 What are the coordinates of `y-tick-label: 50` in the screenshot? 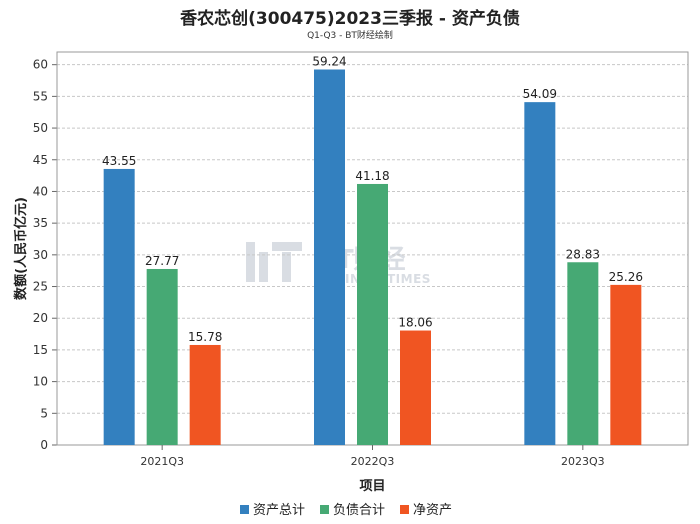 It's located at (40, 128).